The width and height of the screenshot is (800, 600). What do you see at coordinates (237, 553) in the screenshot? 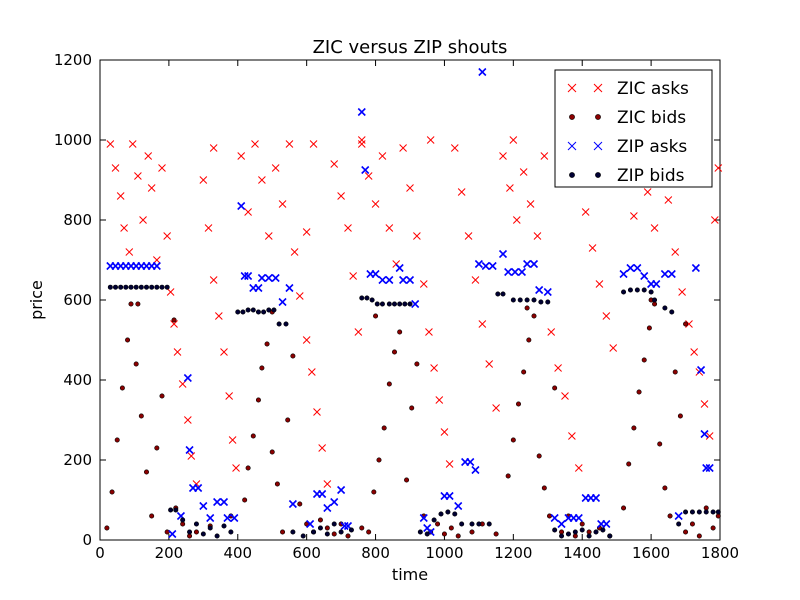
I see `x-tick-label: 400` at bounding box center [237, 553].